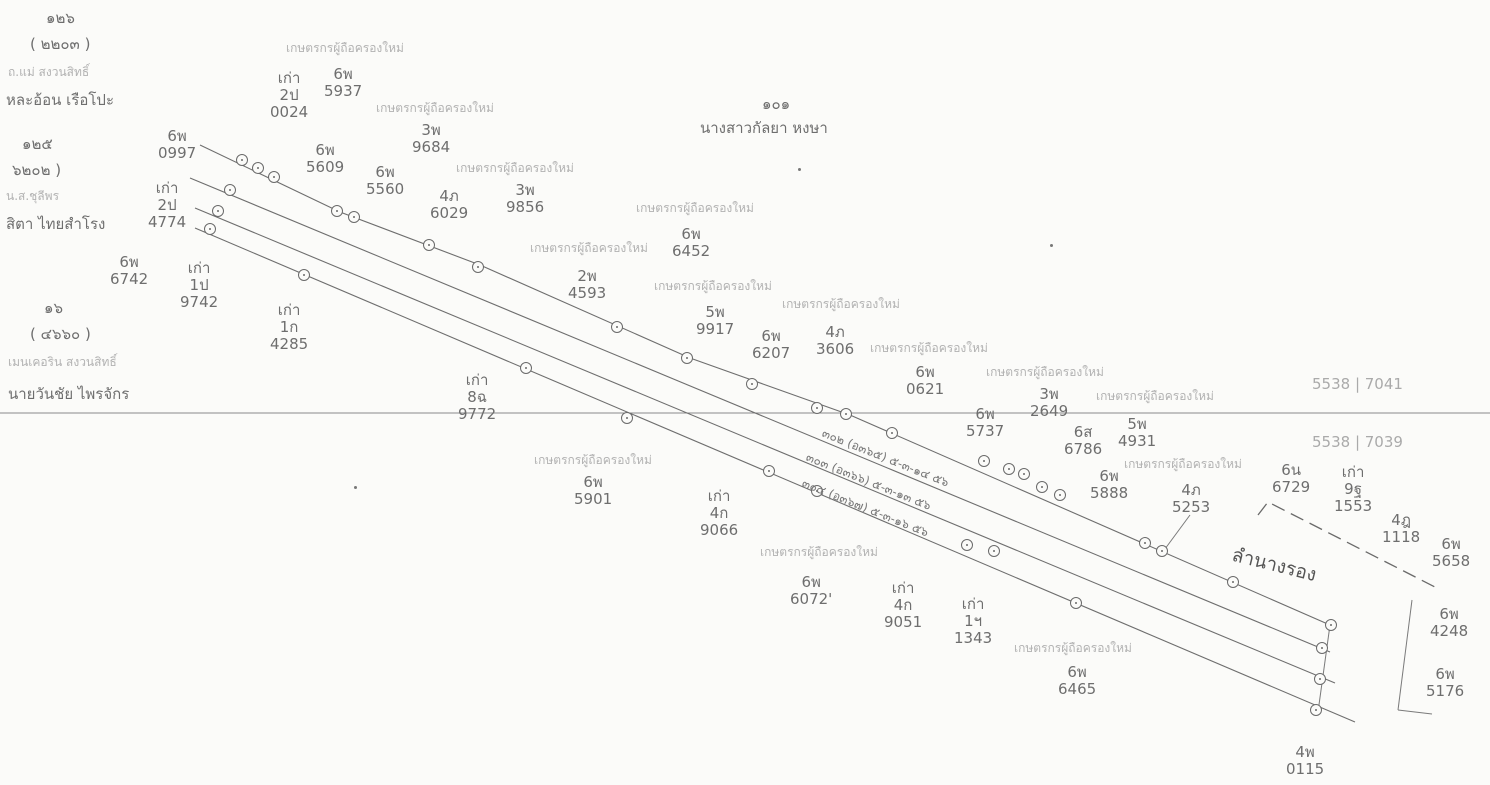 Image resolution: width=1490 pixels, height=785 pixels. Describe the element at coordinates (1357, 442) in the screenshot. I see `right-code-bottom: 5538 | 7039` at that location.